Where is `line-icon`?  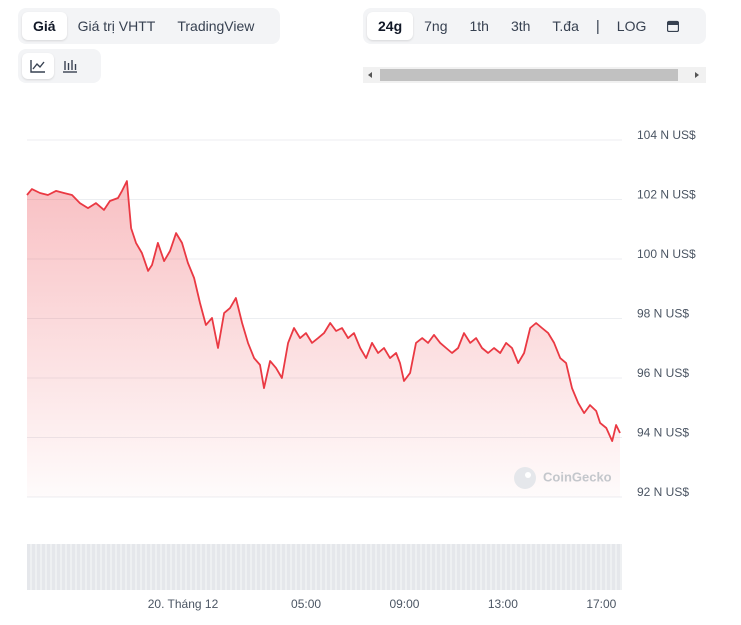
line-icon is located at coordinates (37, 66).